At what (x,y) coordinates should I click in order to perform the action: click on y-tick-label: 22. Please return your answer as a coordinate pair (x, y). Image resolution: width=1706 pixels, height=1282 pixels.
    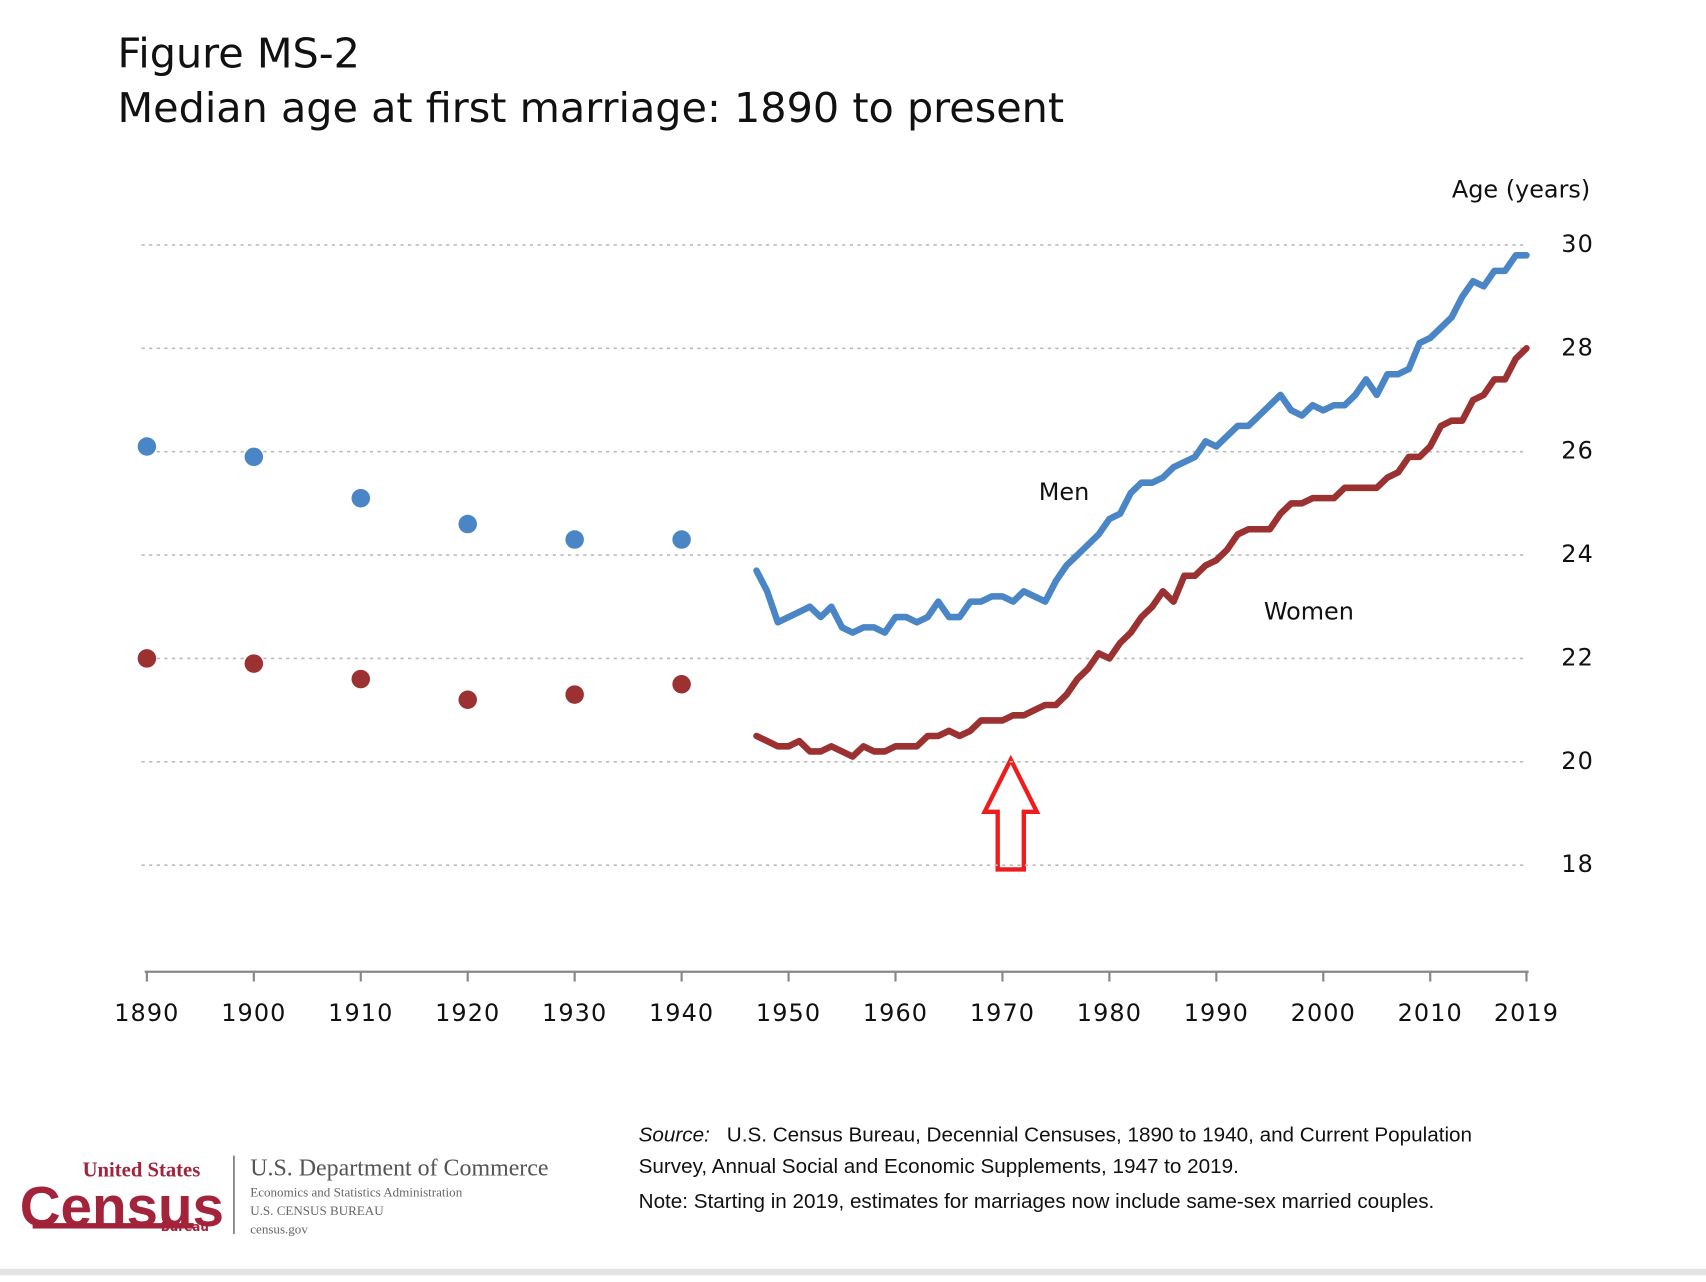
    Looking at the image, I should click on (1577, 657).